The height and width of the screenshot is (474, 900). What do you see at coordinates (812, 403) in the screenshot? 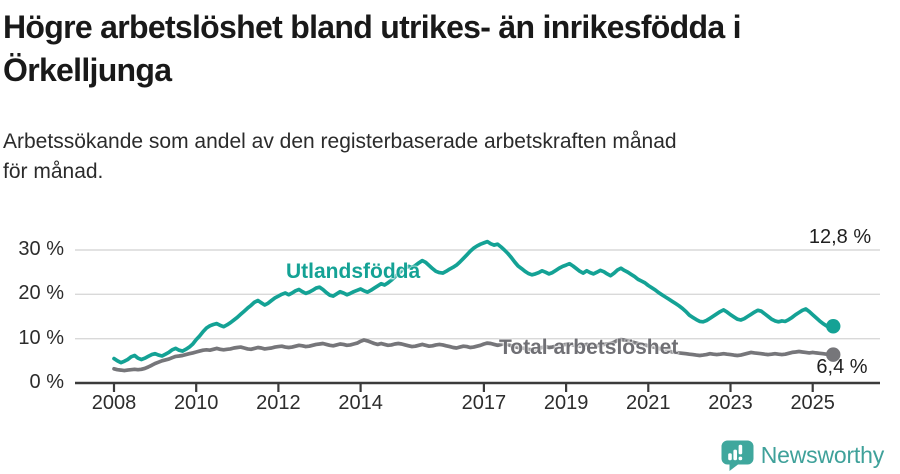
I see `x-tick-label: 2025` at bounding box center [812, 403].